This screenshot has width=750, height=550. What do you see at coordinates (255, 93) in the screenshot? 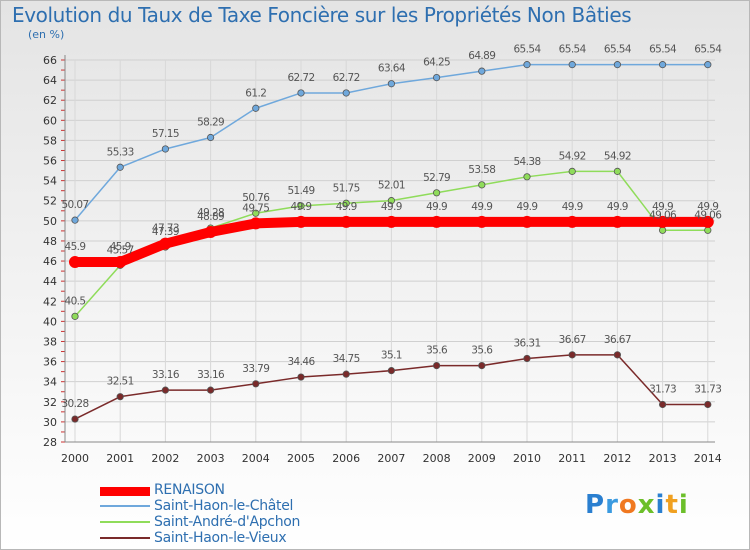
I see `data-label: 61.2` at bounding box center [255, 93].